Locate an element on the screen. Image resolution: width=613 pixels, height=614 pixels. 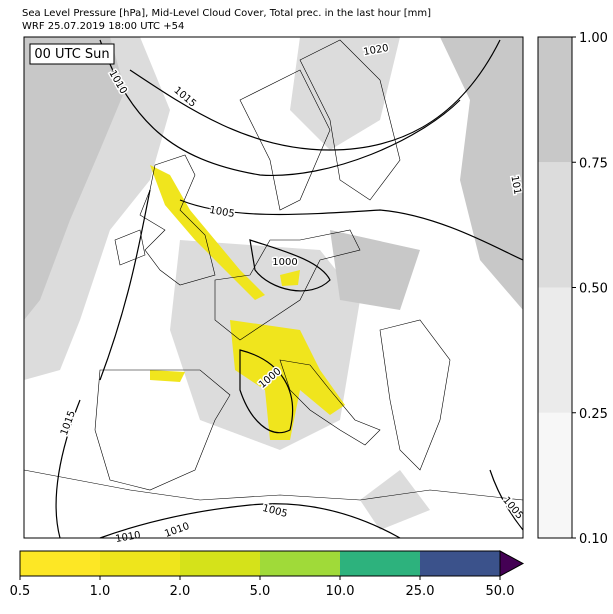
tick-label: 1.0 is located at coordinates (100, 591).